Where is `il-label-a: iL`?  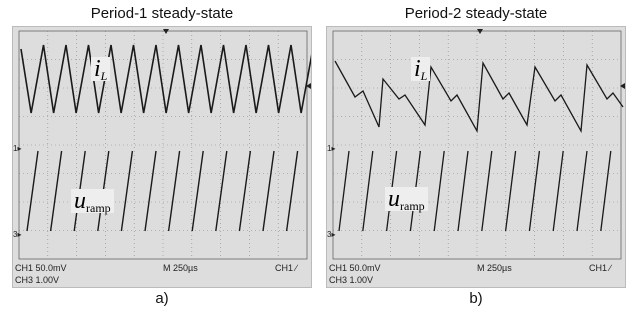 il-label-a: iL is located at coordinates (101, 69).